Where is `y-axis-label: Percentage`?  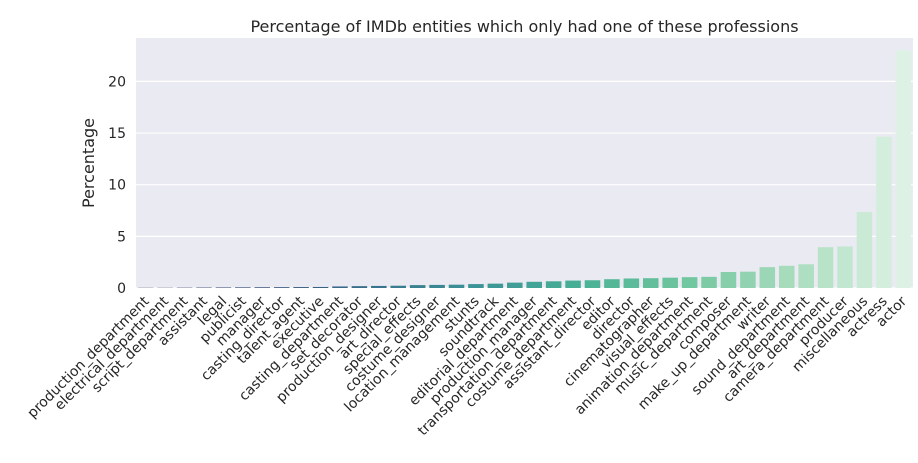
y-axis-label: Percentage is located at coordinates (88, 163).